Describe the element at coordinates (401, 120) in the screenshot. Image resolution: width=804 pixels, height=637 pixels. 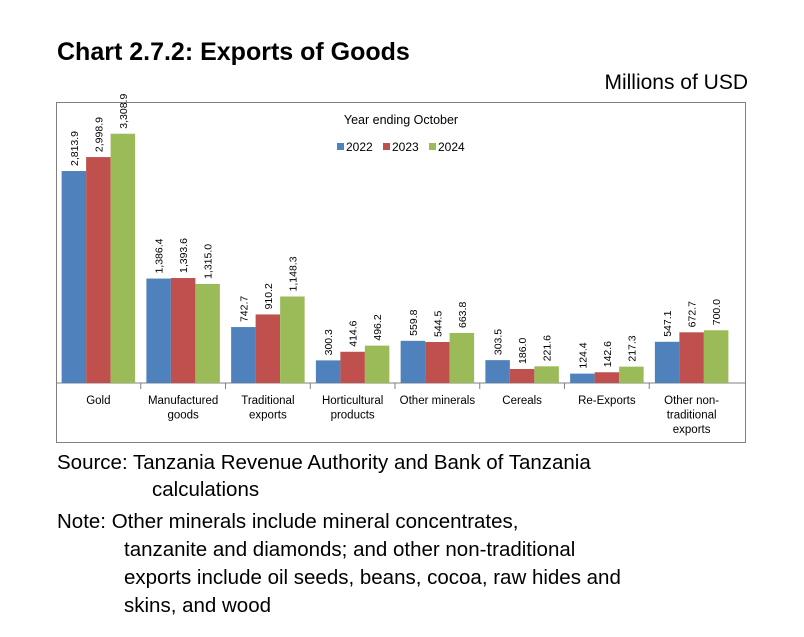
I see `legend-title: Year ending October` at that location.